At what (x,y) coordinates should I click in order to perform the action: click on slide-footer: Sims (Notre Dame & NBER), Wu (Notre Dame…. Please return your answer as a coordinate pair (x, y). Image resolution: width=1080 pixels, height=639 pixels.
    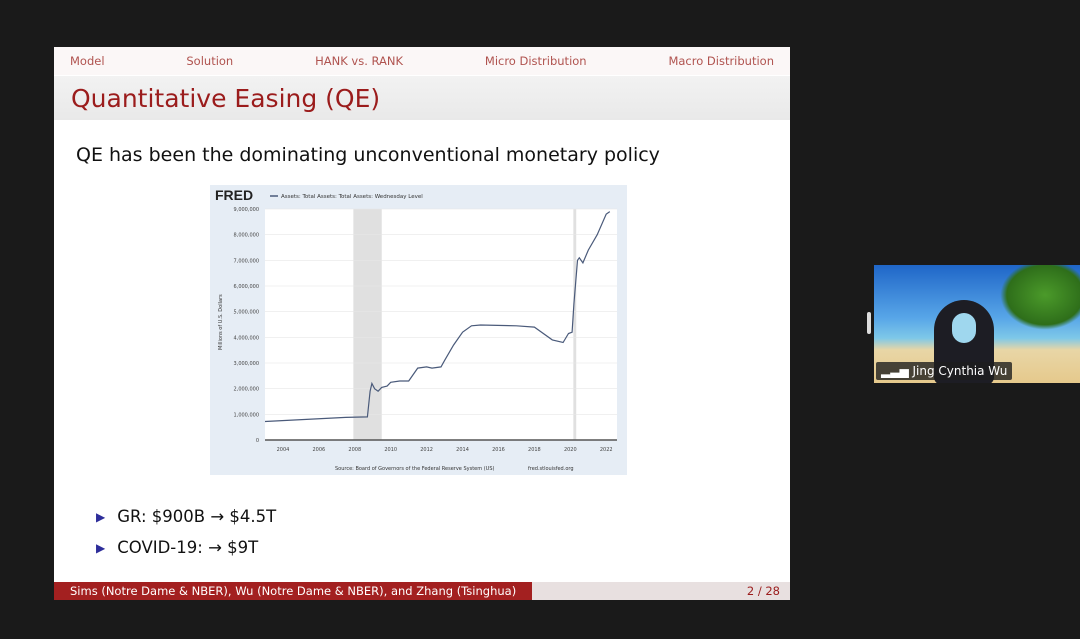
    Looking at the image, I should click on (422, 591).